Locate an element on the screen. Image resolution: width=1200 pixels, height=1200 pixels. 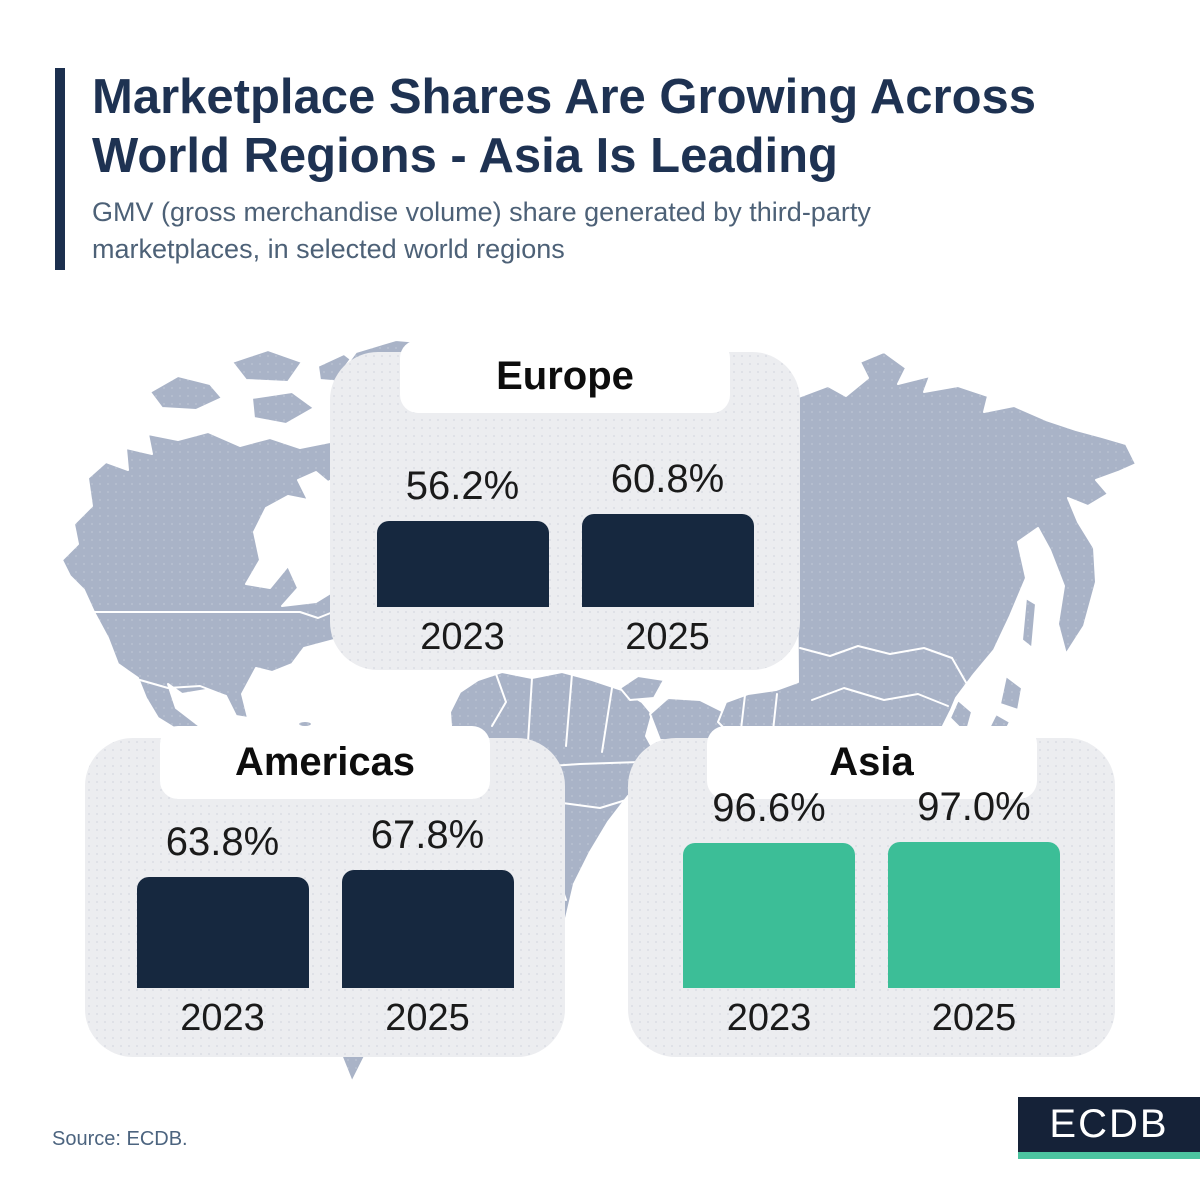
ecdb-logo-box: ECDB is located at coordinates (1109, 1124).